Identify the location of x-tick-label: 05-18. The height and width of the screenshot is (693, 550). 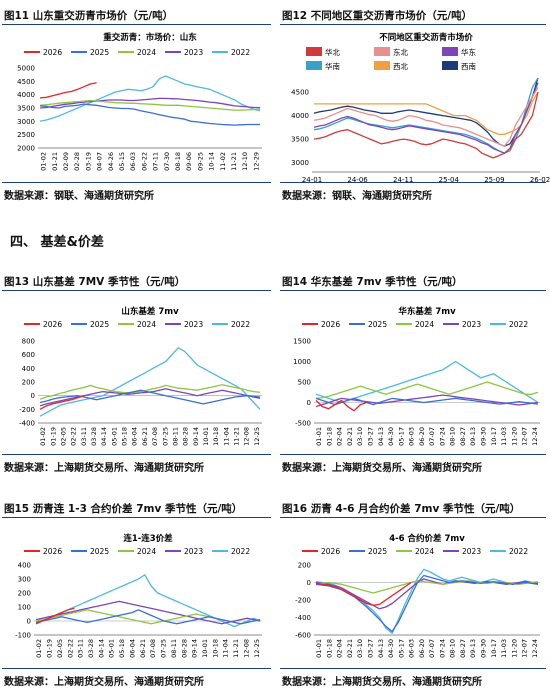
(125, 436).